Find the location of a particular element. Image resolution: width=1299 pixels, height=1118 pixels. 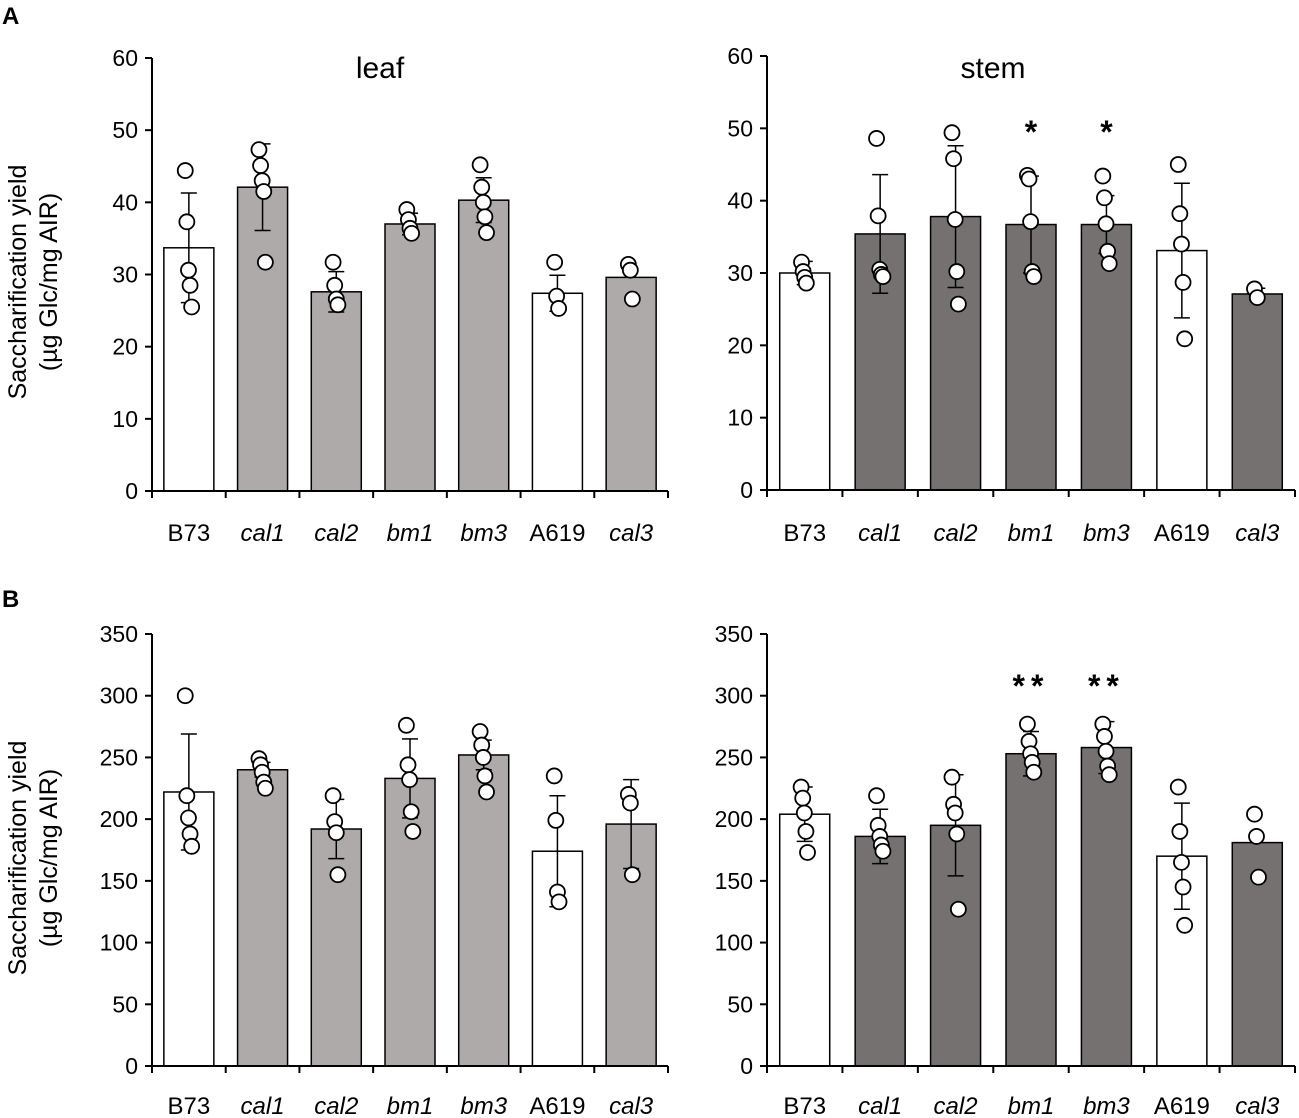

bar-bm1 is located at coordinates (410, 922).